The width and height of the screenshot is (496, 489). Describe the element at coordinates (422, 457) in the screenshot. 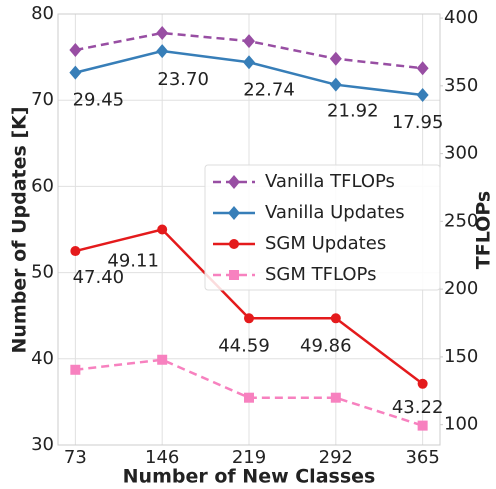

I see `x-tick-label: 365` at that location.